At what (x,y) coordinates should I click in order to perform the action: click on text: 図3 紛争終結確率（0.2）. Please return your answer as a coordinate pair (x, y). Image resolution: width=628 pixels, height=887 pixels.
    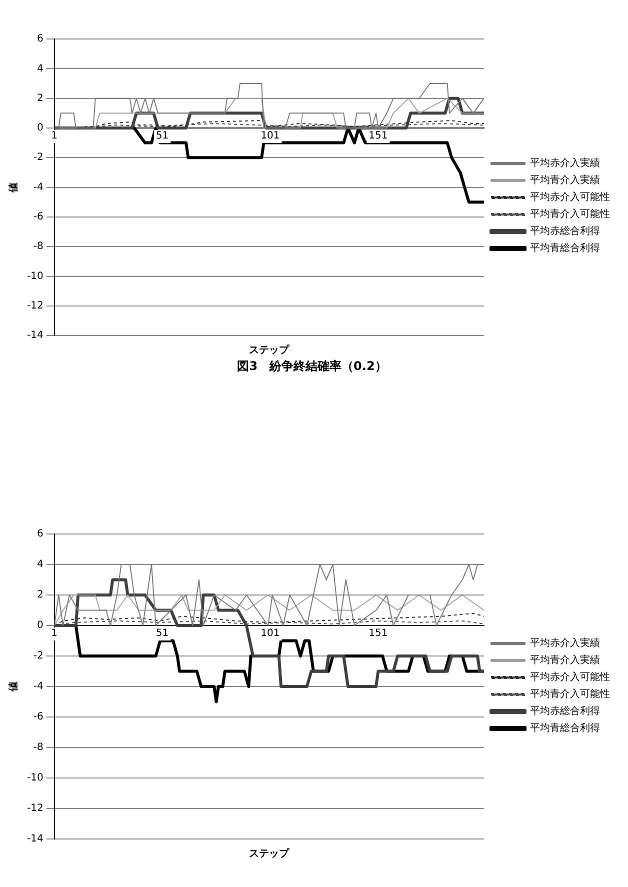
    Looking at the image, I should click on (312, 365).